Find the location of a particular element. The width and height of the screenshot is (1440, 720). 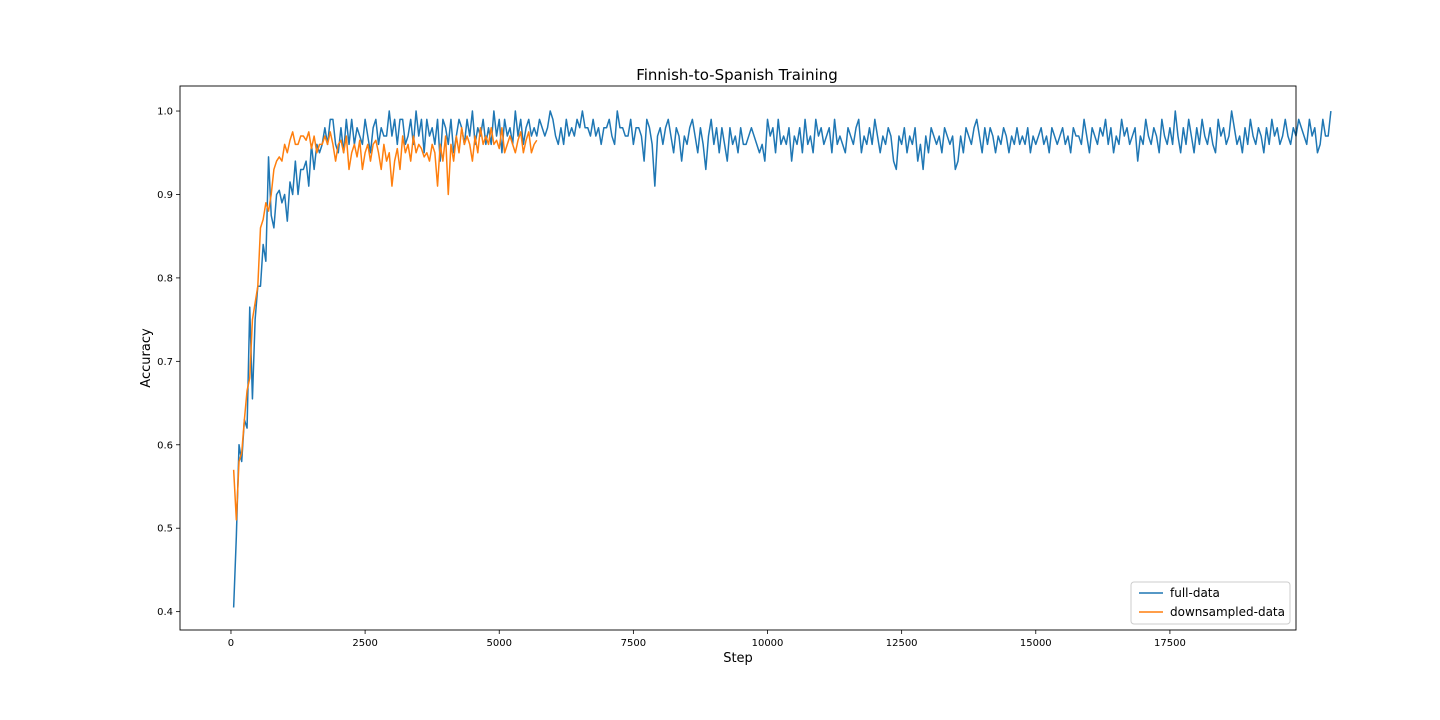

y-tick-label: 0.4 is located at coordinates (165, 612).